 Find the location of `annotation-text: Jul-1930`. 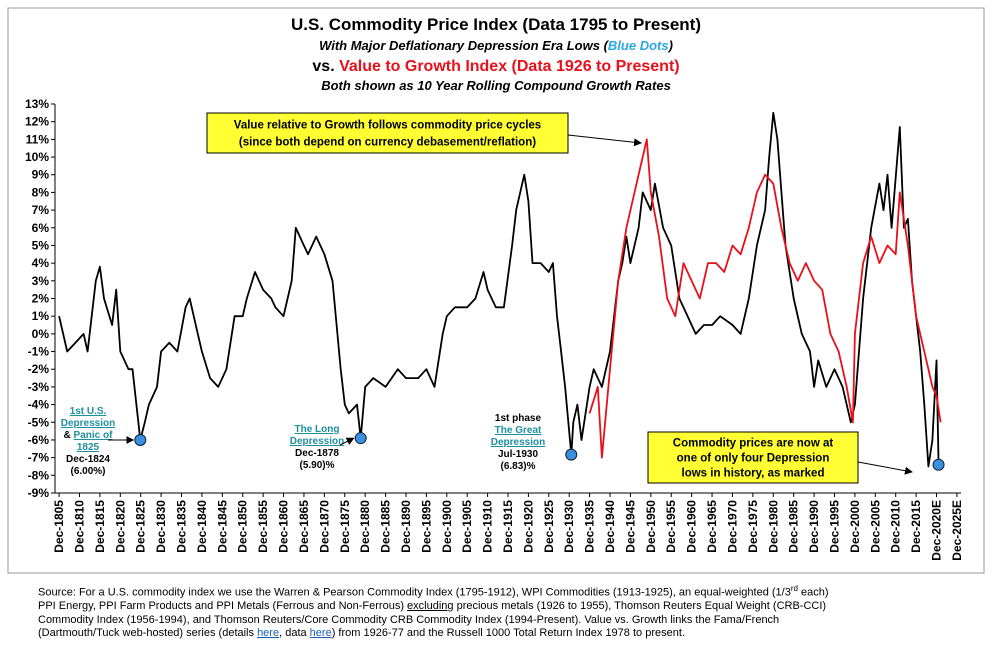

annotation-text: Jul-1930 is located at coordinates (518, 454).